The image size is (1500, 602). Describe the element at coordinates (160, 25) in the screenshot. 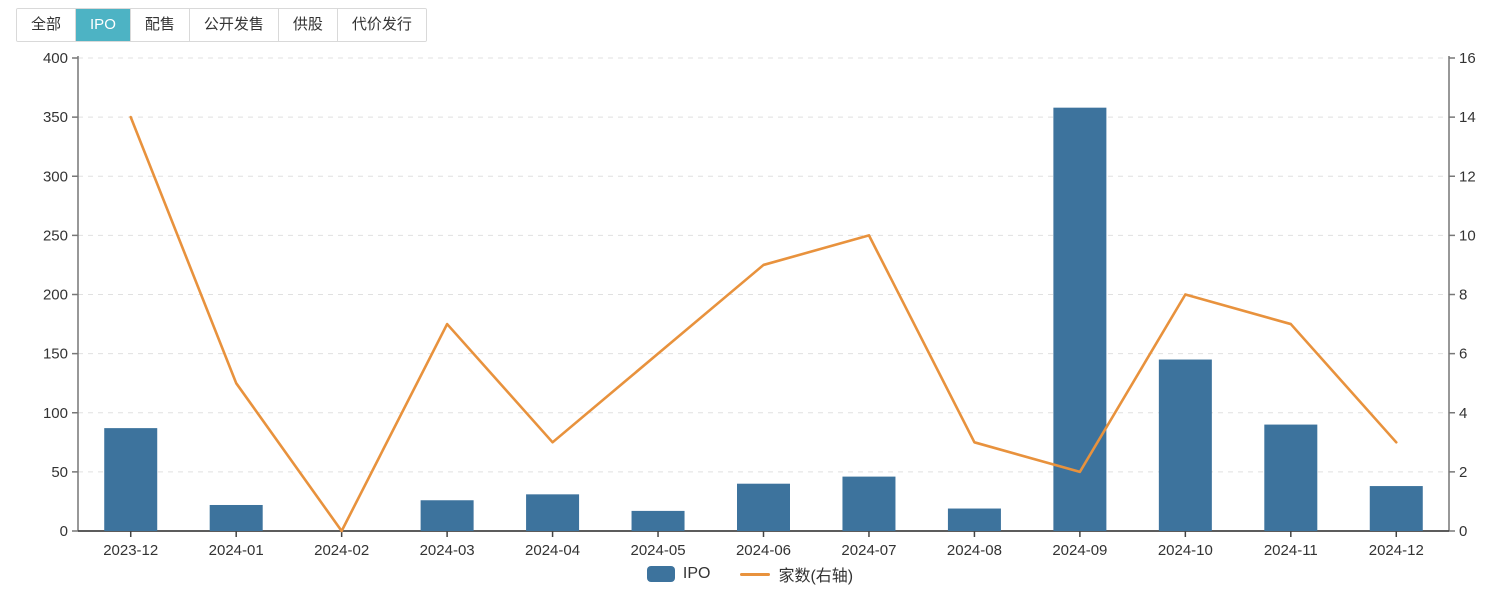

I see `filter-tab-2: 配售` at that location.